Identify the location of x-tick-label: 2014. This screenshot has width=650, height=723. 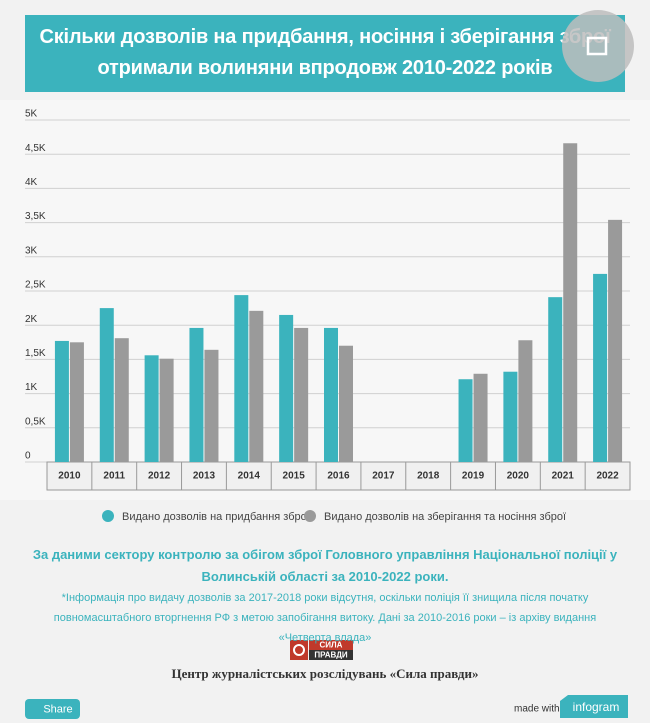
(249, 476).